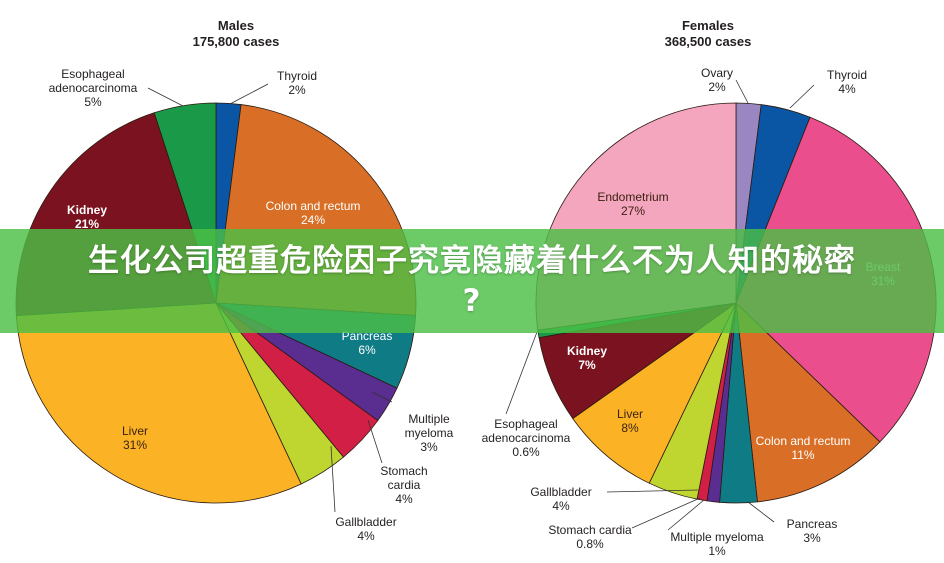 The width and height of the screenshot is (944, 563). What do you see at coordinates (526, 438) in the screenshot?
I see `female-label-esophageal: Esophageal adenocarcinoma 0.6%` at bounding box center [526, 438].